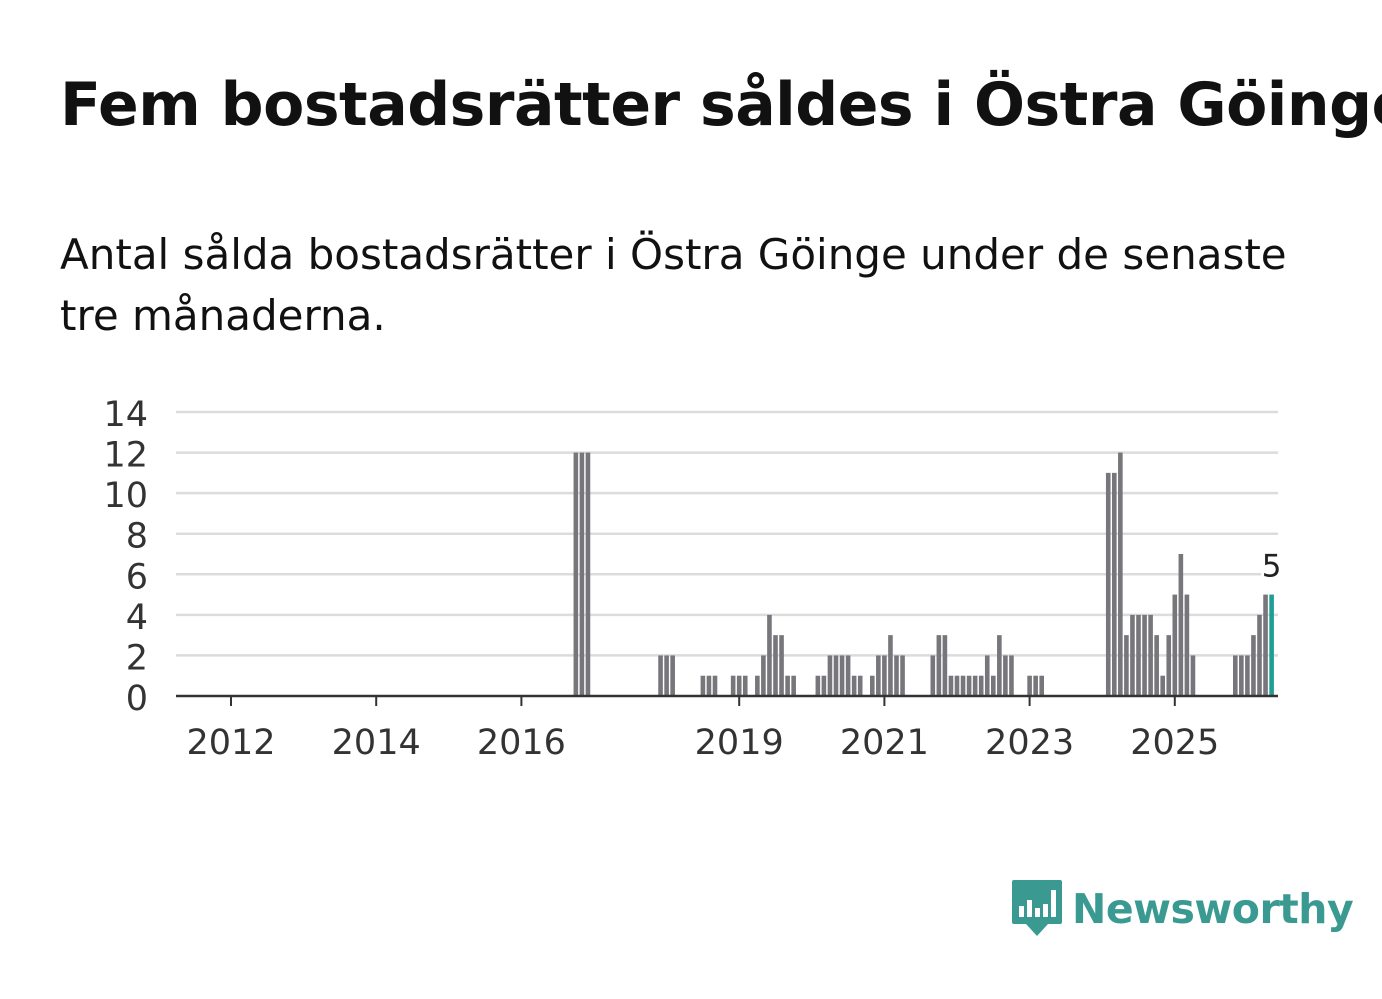 The image size is (1382, 999). What do you see at coordinates (137, 658) in the screenshot?
I see `y-tick-label: 2` at bounding box center [137, 658].